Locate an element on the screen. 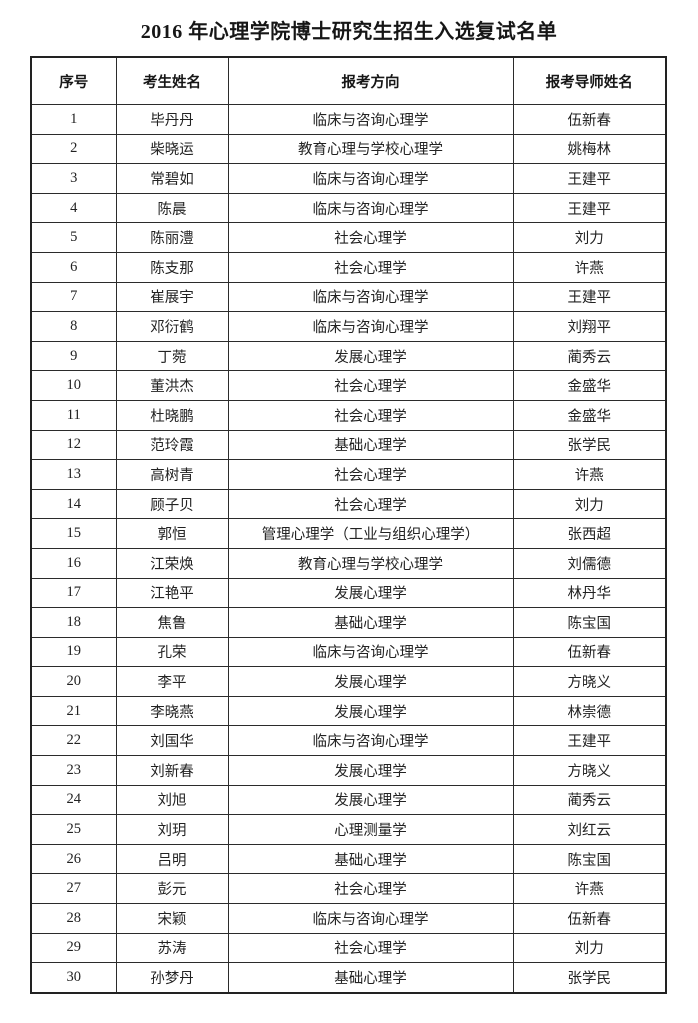  candidate-name-cell: 毕丹丹 is located at coordinates (172, 119).